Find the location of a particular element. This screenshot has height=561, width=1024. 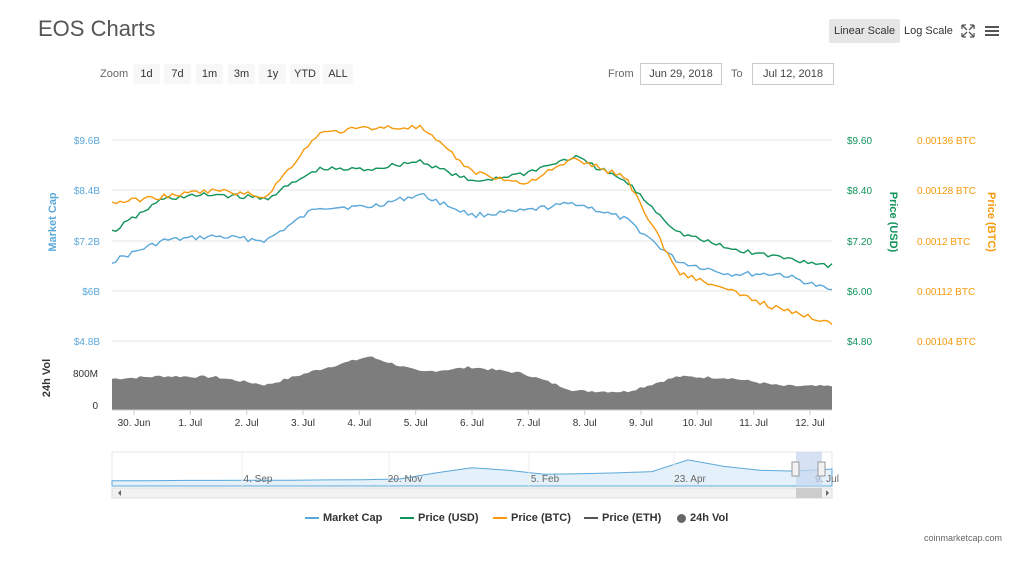

usd-axis-tick: $6.00 is located at coordinates (859, 292).